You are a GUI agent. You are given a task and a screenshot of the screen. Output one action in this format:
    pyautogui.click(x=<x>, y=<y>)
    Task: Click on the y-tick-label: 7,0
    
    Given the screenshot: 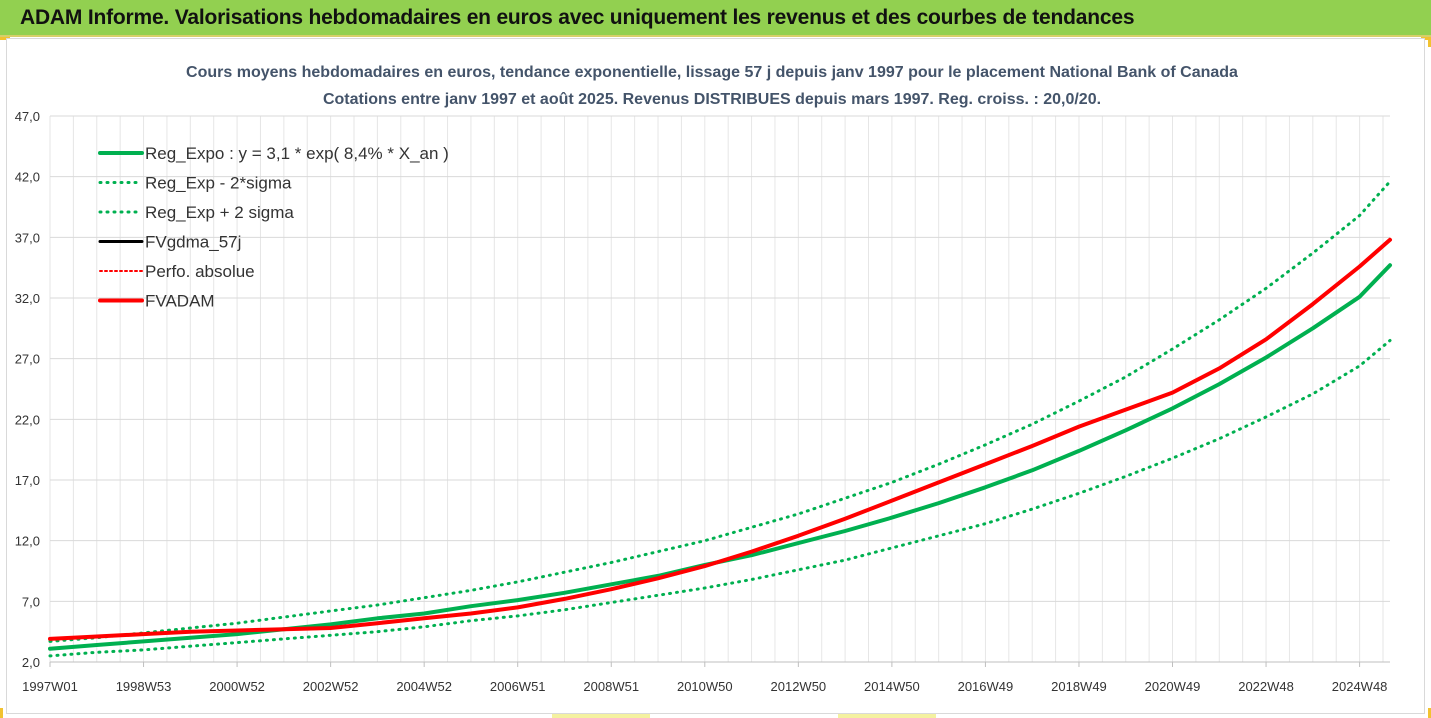 What is the action you would take?
    pyautogui.click(x=31, y=601)
    